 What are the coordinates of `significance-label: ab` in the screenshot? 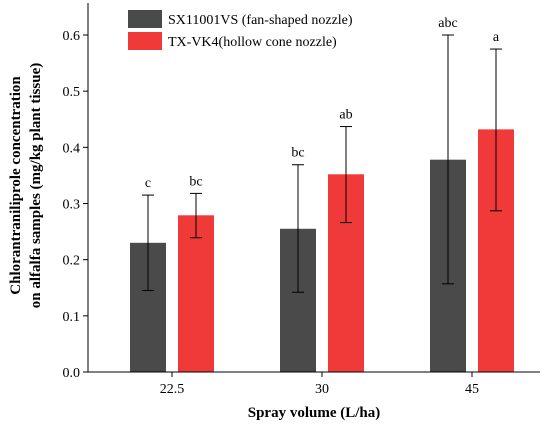 It's located at (345, 115).